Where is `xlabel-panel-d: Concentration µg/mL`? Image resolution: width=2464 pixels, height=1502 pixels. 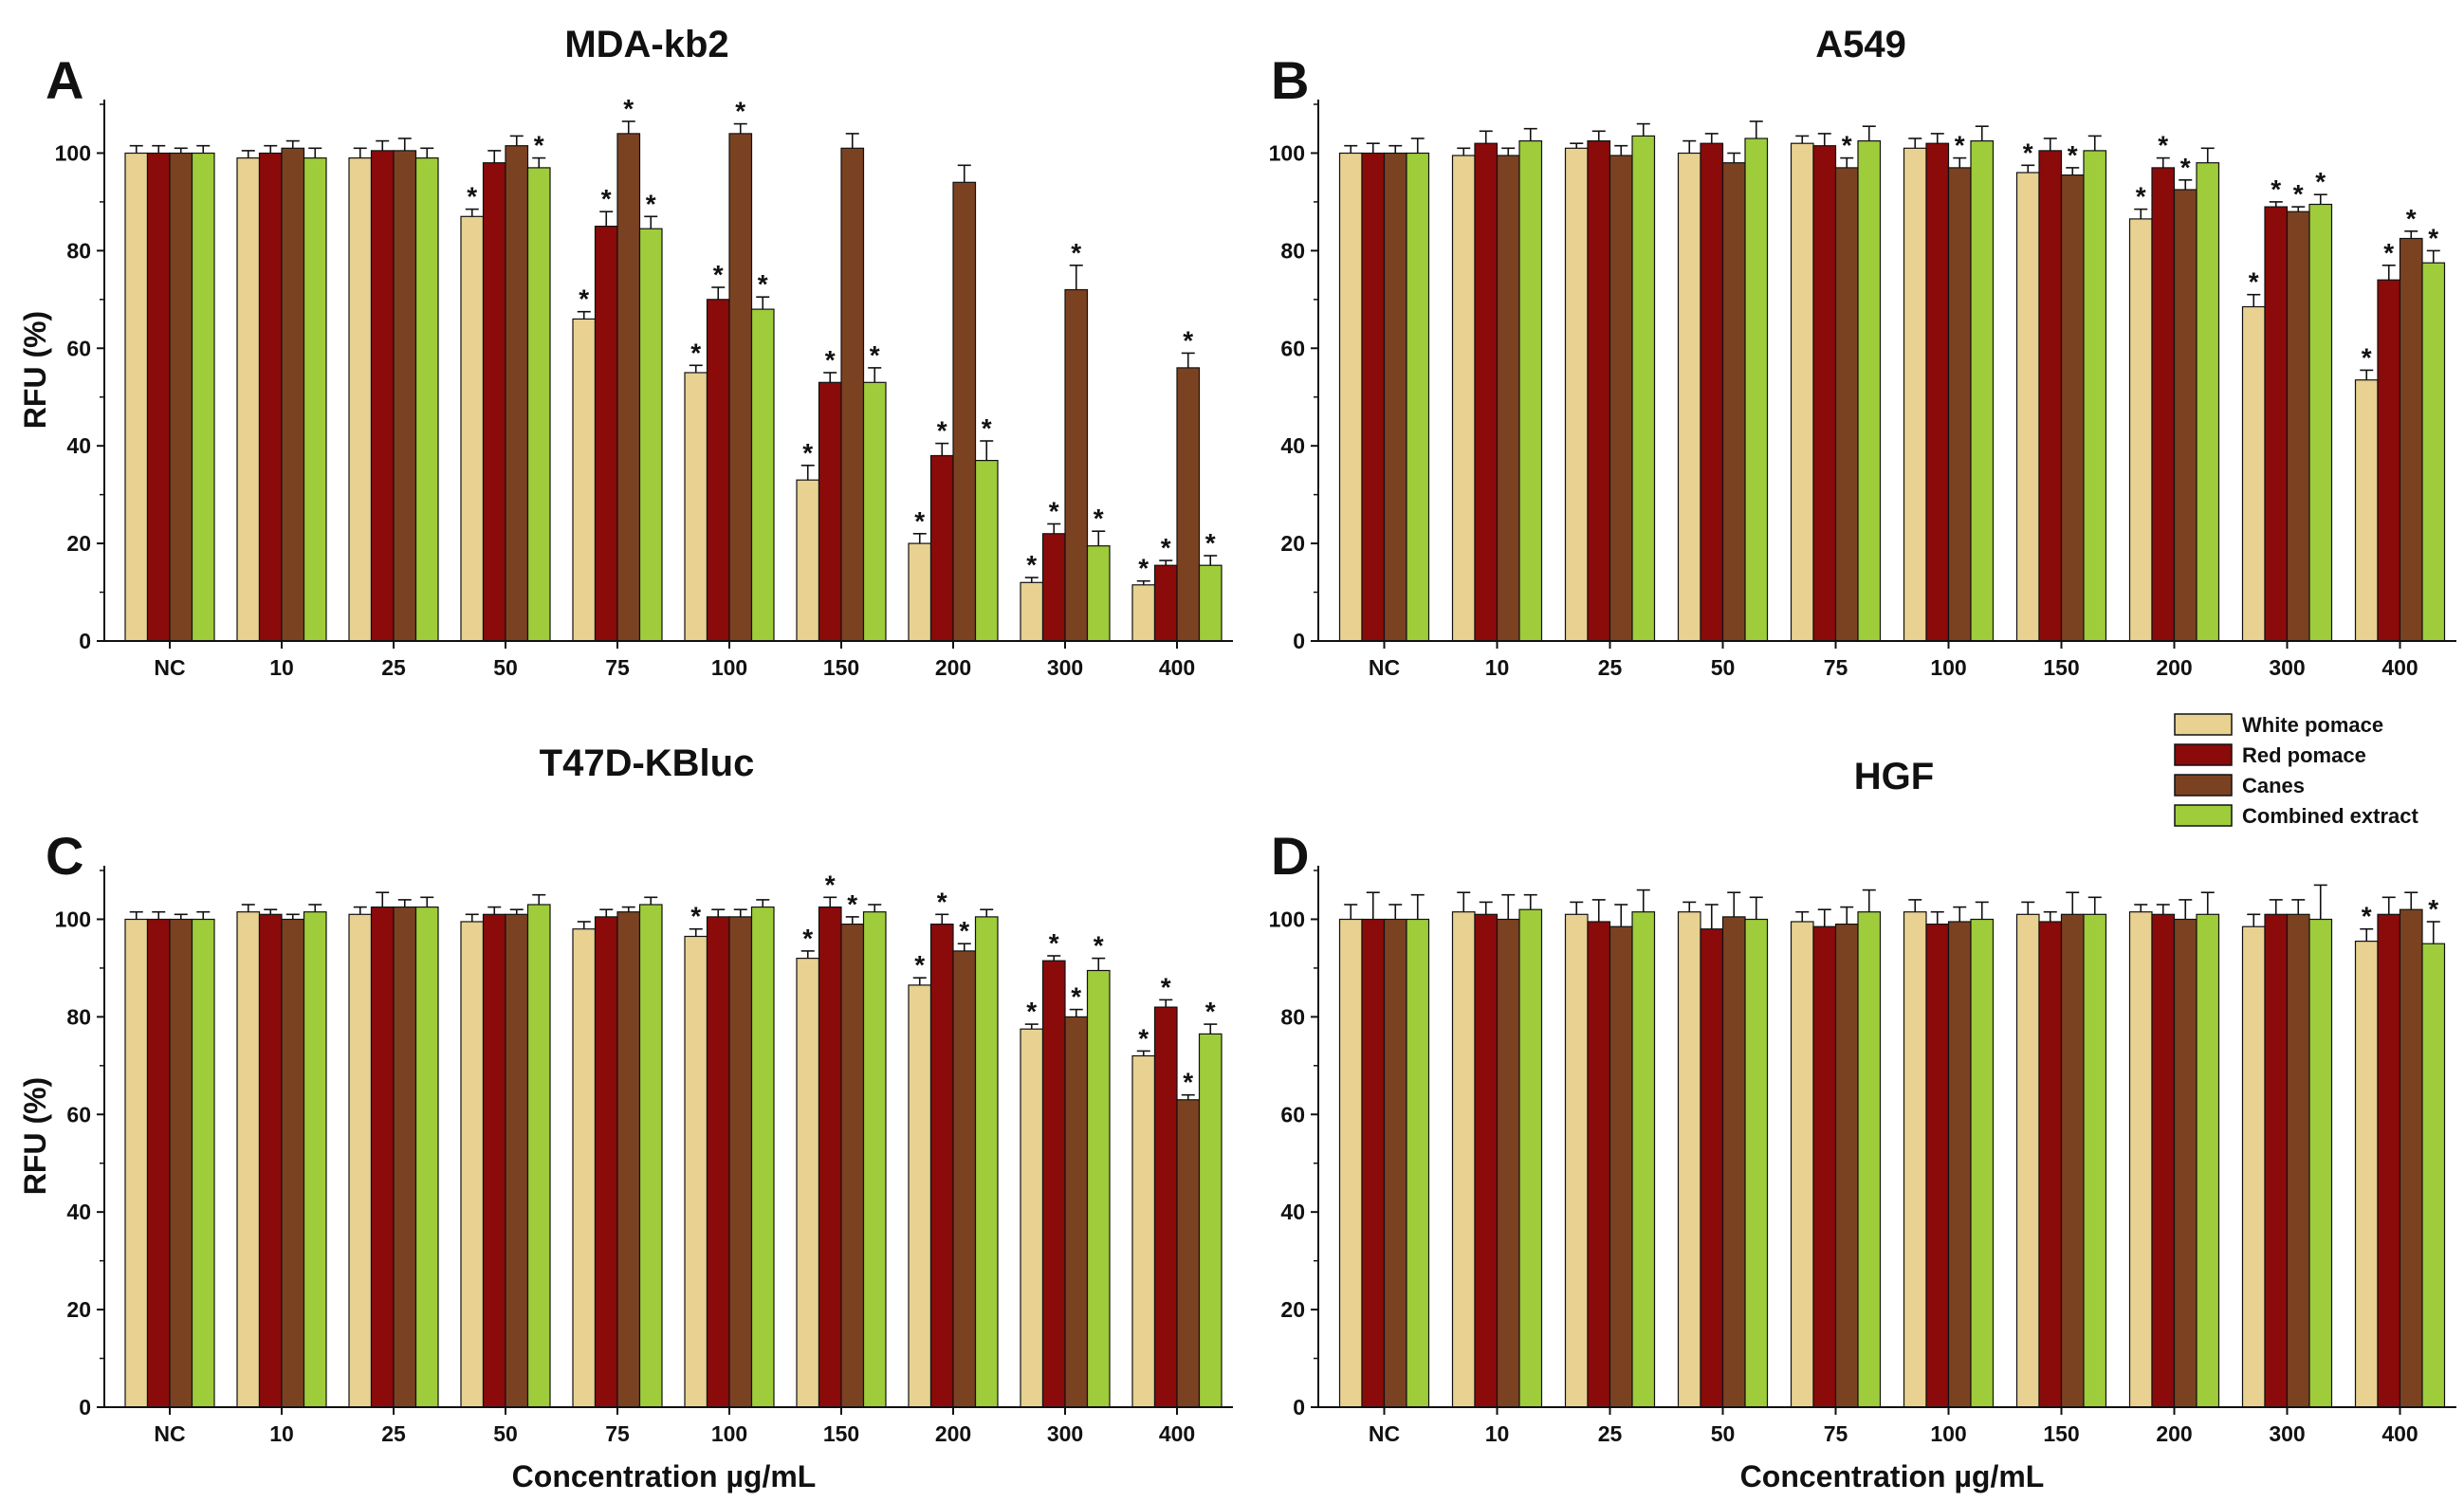 xlabel-panel-d: Concentration µg/mL is located at coordinates (1892, 1476).